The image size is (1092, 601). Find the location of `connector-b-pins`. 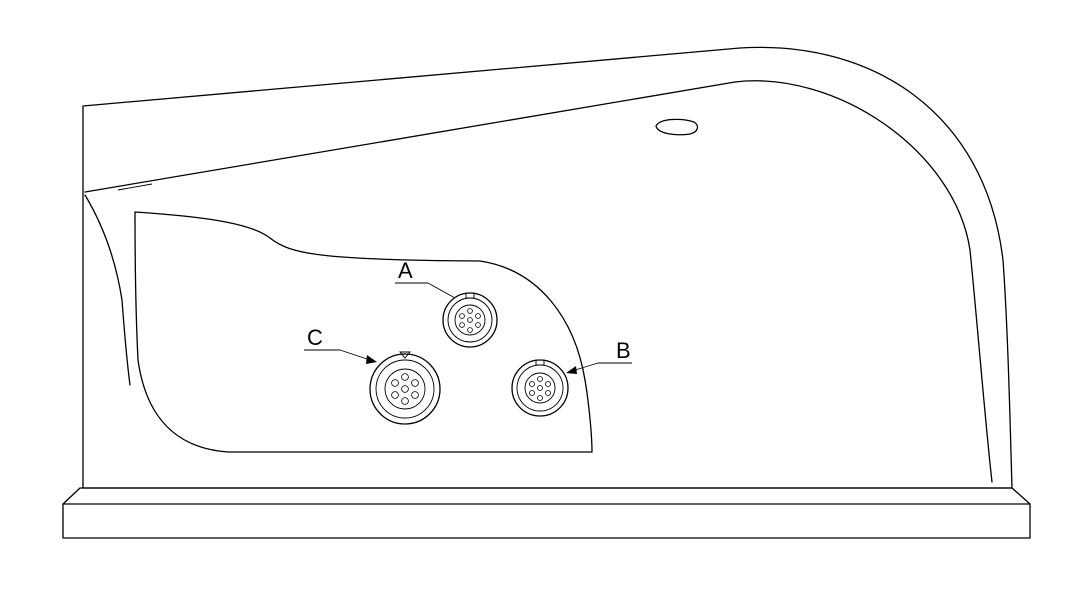

connector-b-pins is located at coordinates (540, 388).